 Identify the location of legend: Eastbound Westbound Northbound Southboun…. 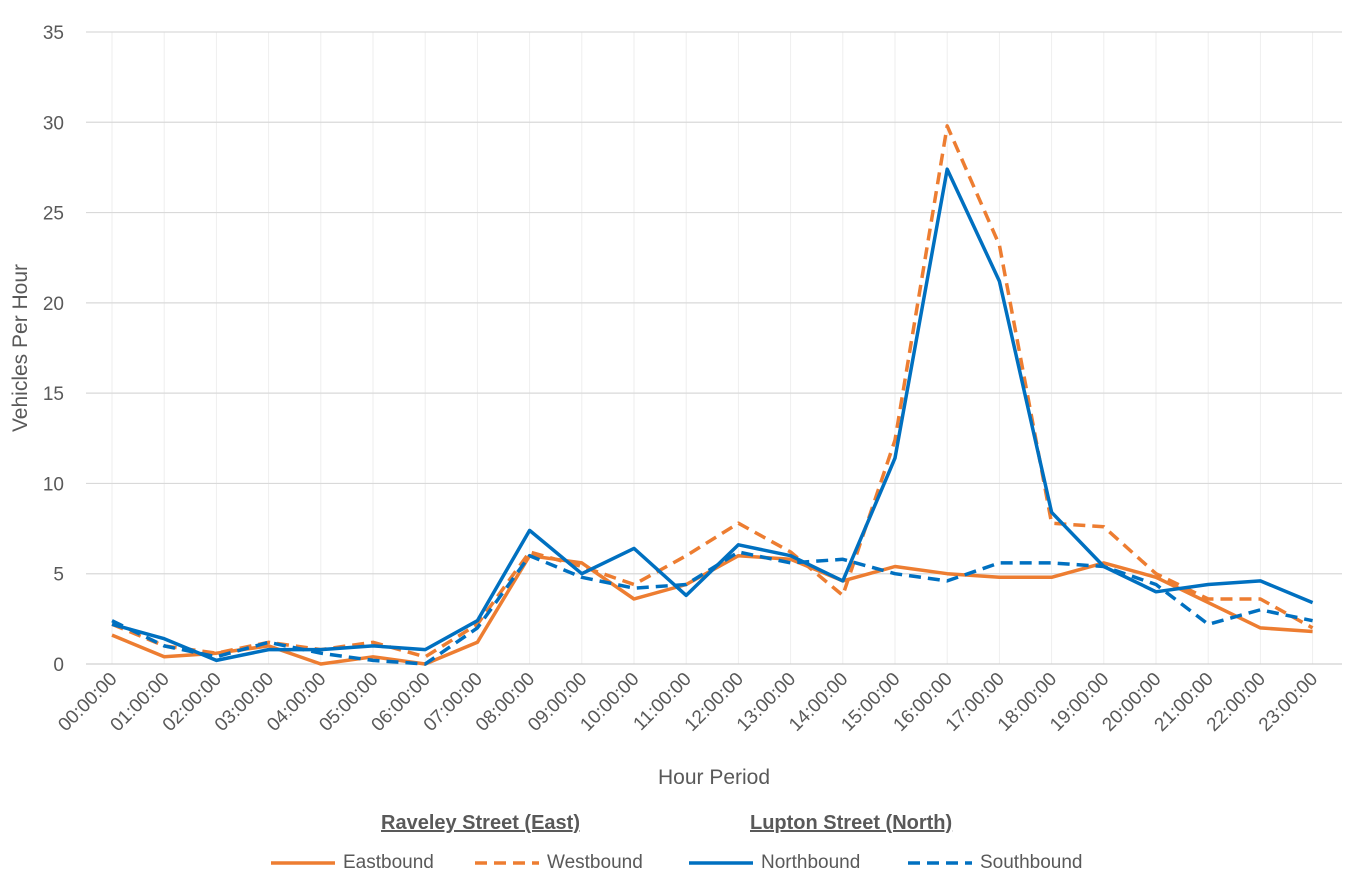
(680, 865).